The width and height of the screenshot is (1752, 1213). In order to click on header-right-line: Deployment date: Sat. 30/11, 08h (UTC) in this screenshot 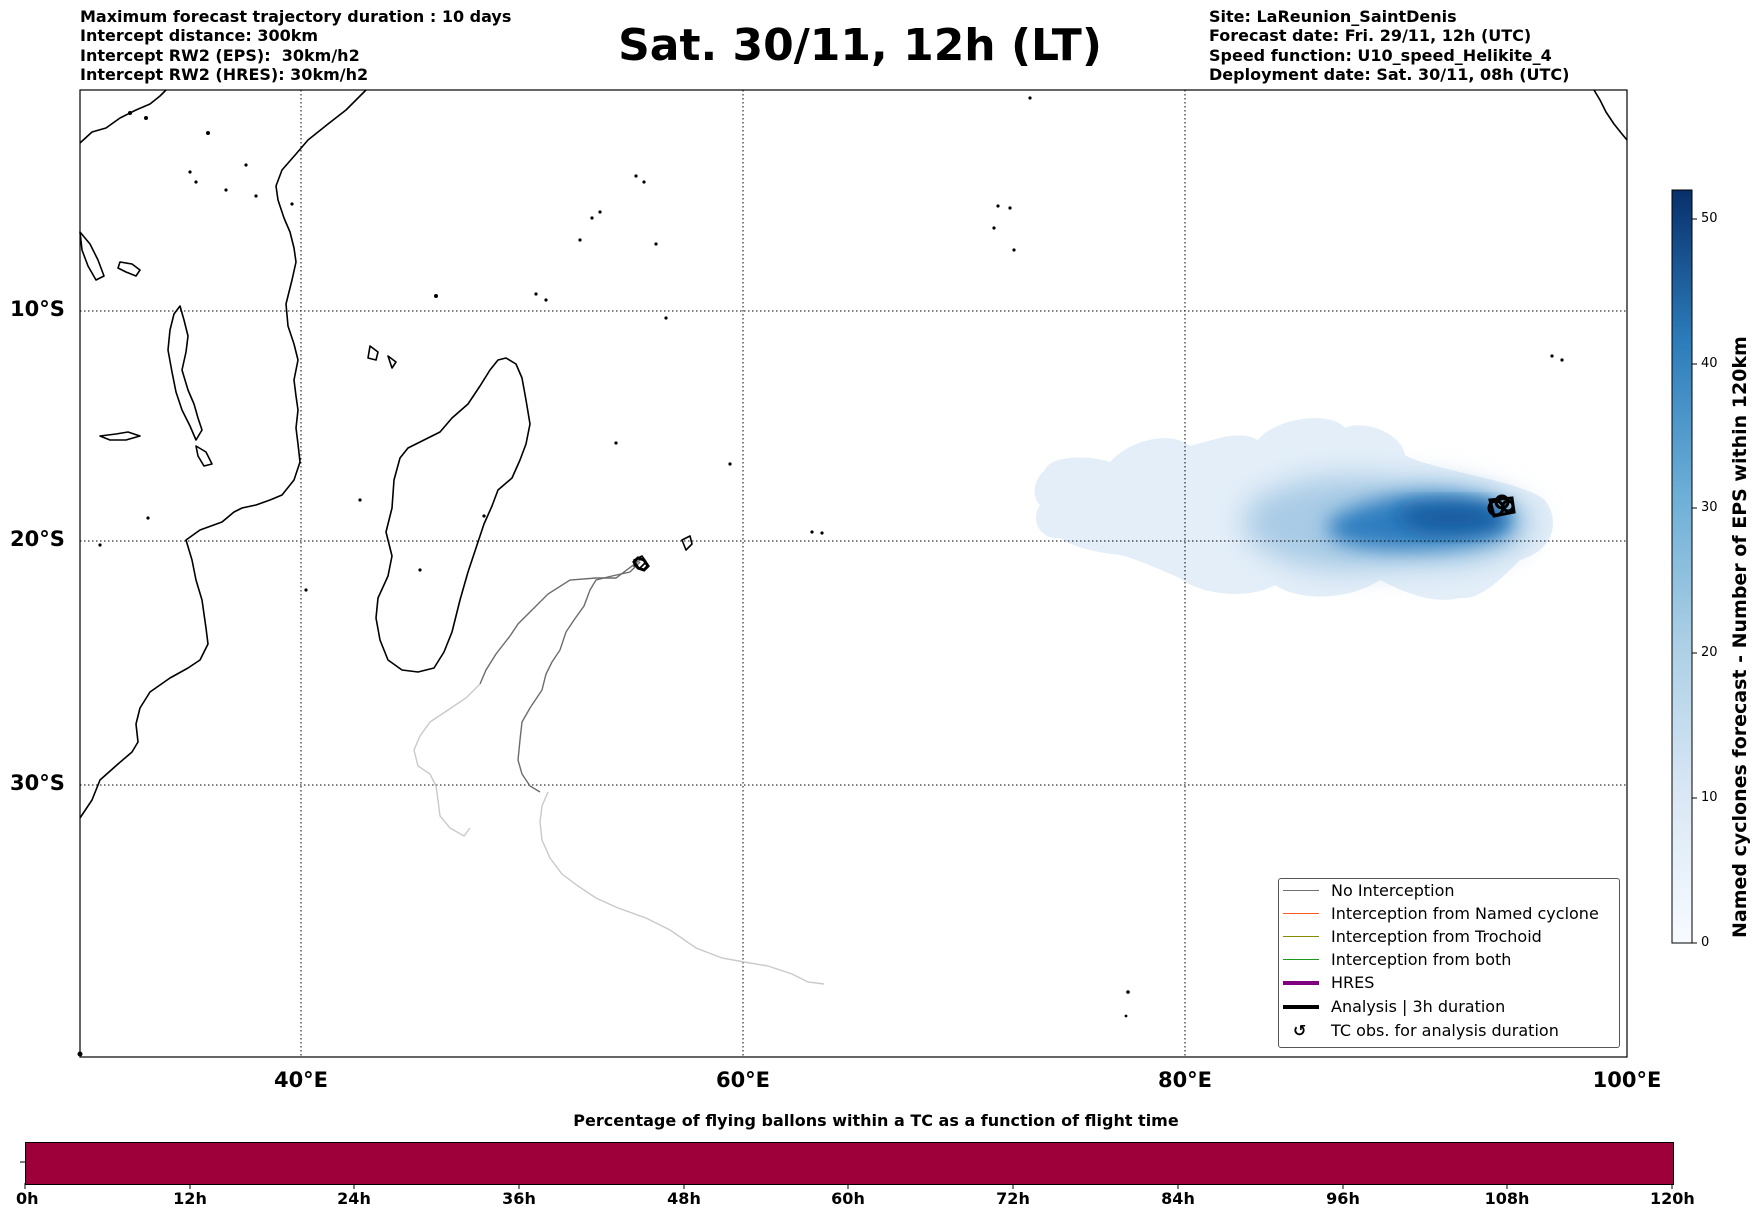, I will do `click(1389, 74)`.